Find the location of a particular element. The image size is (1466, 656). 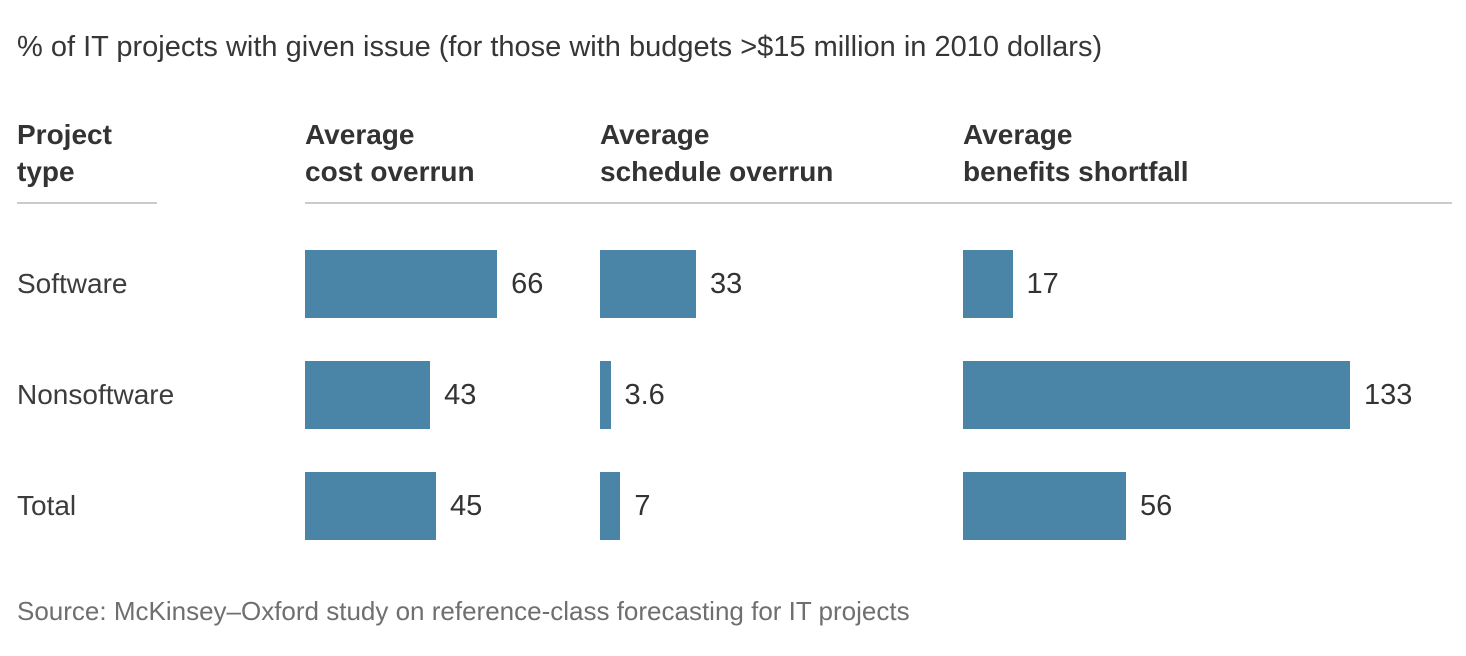

bar-cost-overrun-software is located at coordinates (401, 284).